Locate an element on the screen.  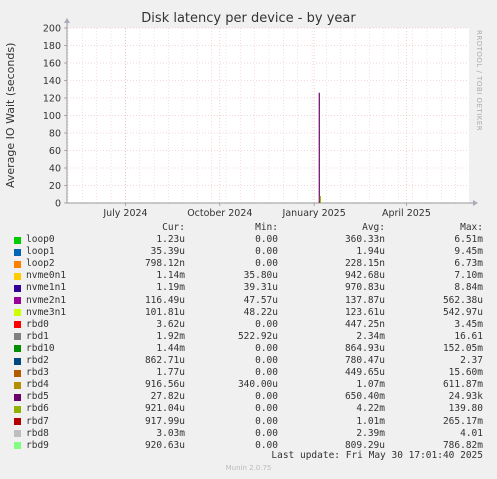
legend-cur: 3.62u is located at coordinates (170, 324).